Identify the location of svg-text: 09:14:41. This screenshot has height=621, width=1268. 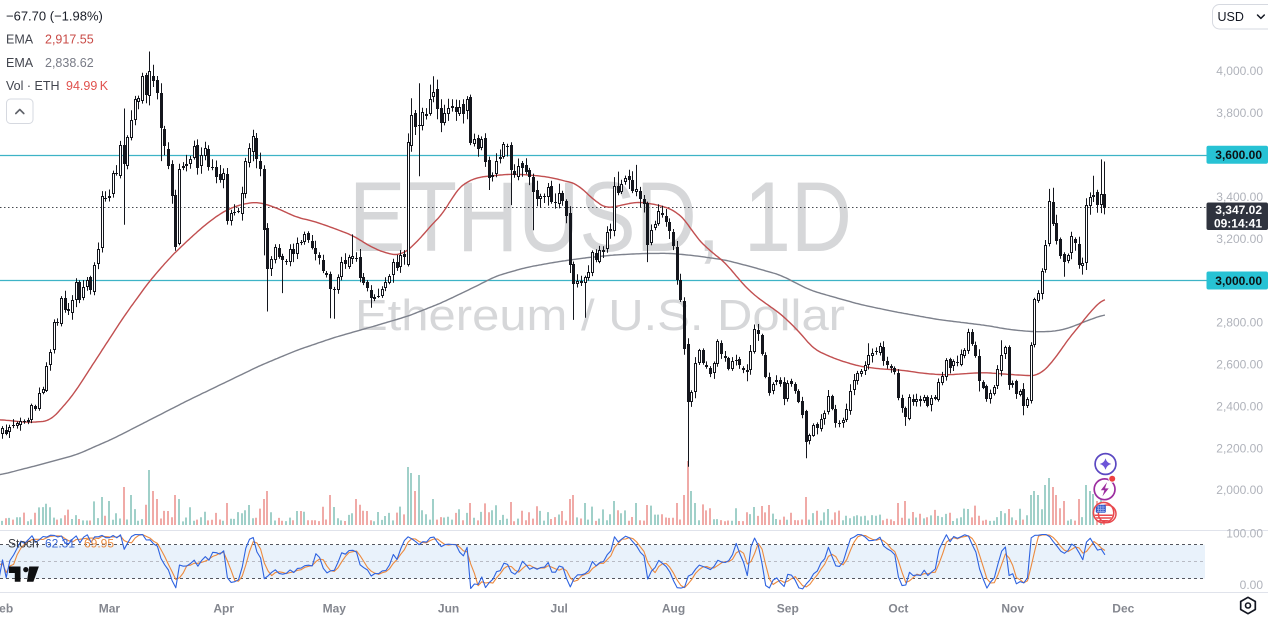
(1238, 223).